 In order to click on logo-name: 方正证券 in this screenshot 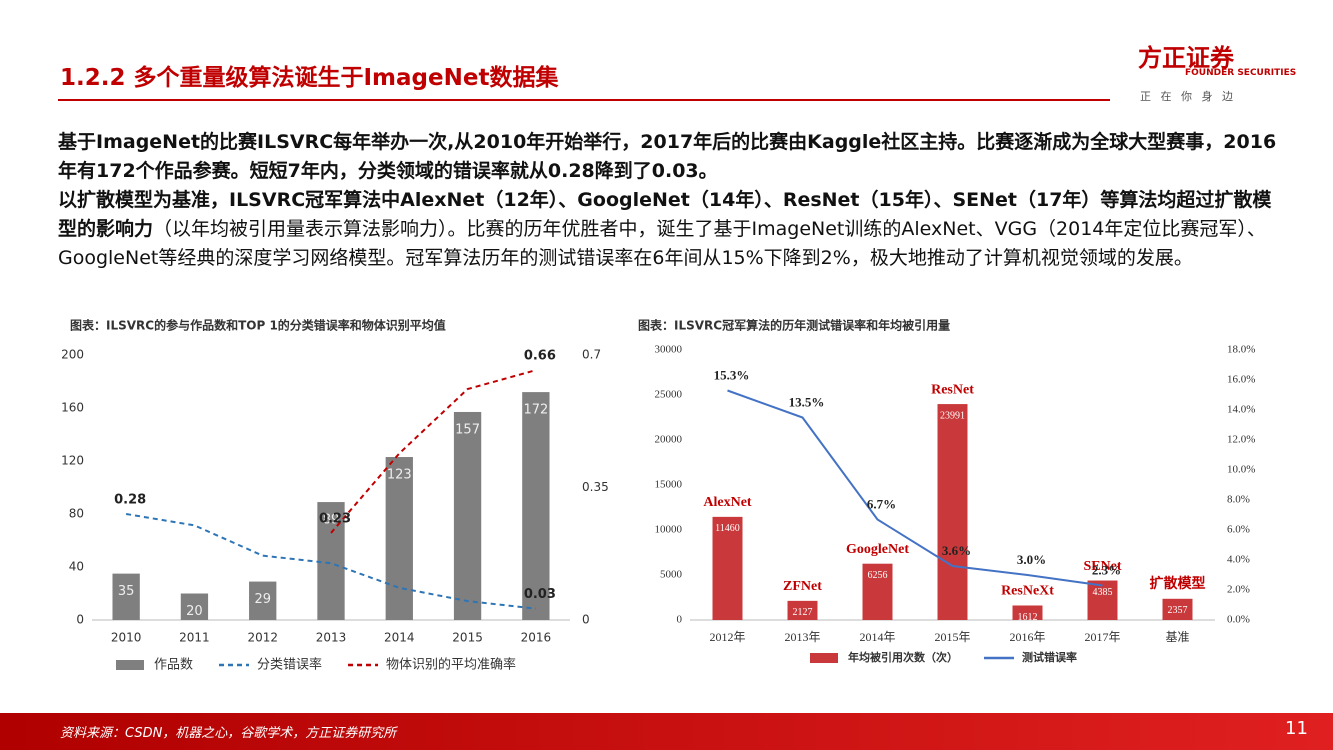, I will do `click(1186, 58)`.